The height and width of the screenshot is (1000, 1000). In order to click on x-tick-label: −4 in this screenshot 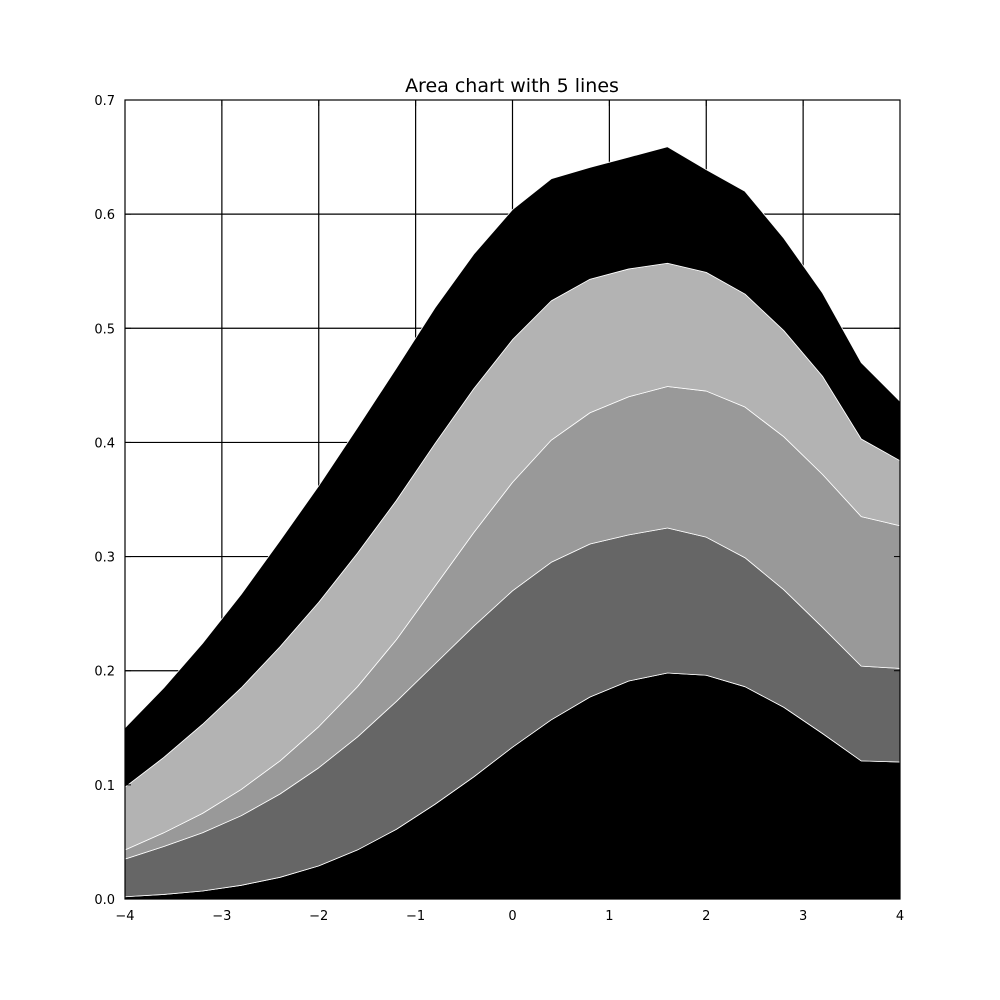, I will do `click(124, 916)`.